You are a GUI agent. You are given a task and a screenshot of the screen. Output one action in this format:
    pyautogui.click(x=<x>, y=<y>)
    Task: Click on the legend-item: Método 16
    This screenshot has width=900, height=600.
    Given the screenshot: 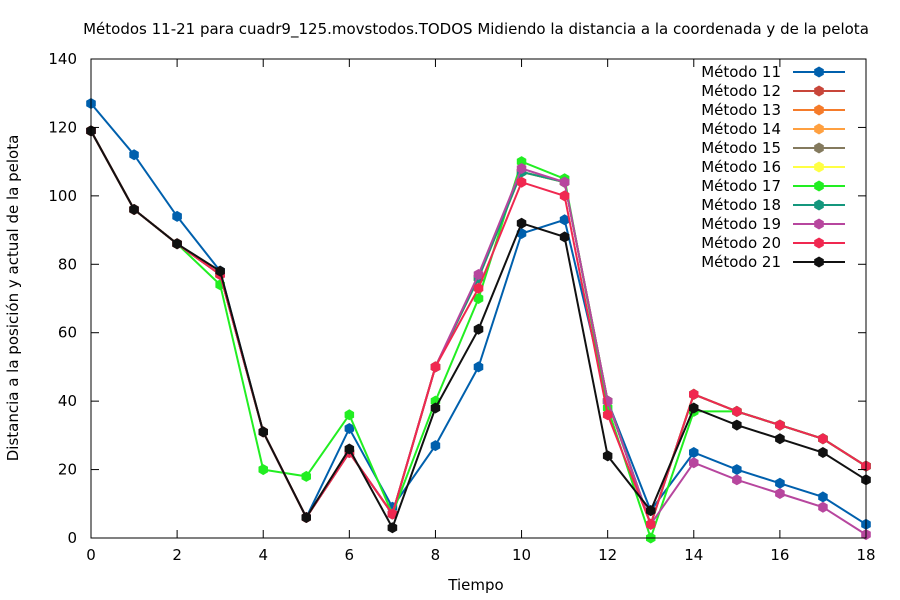 What is the action you would take?
    pyautogui.click(x=773, y=167)
    